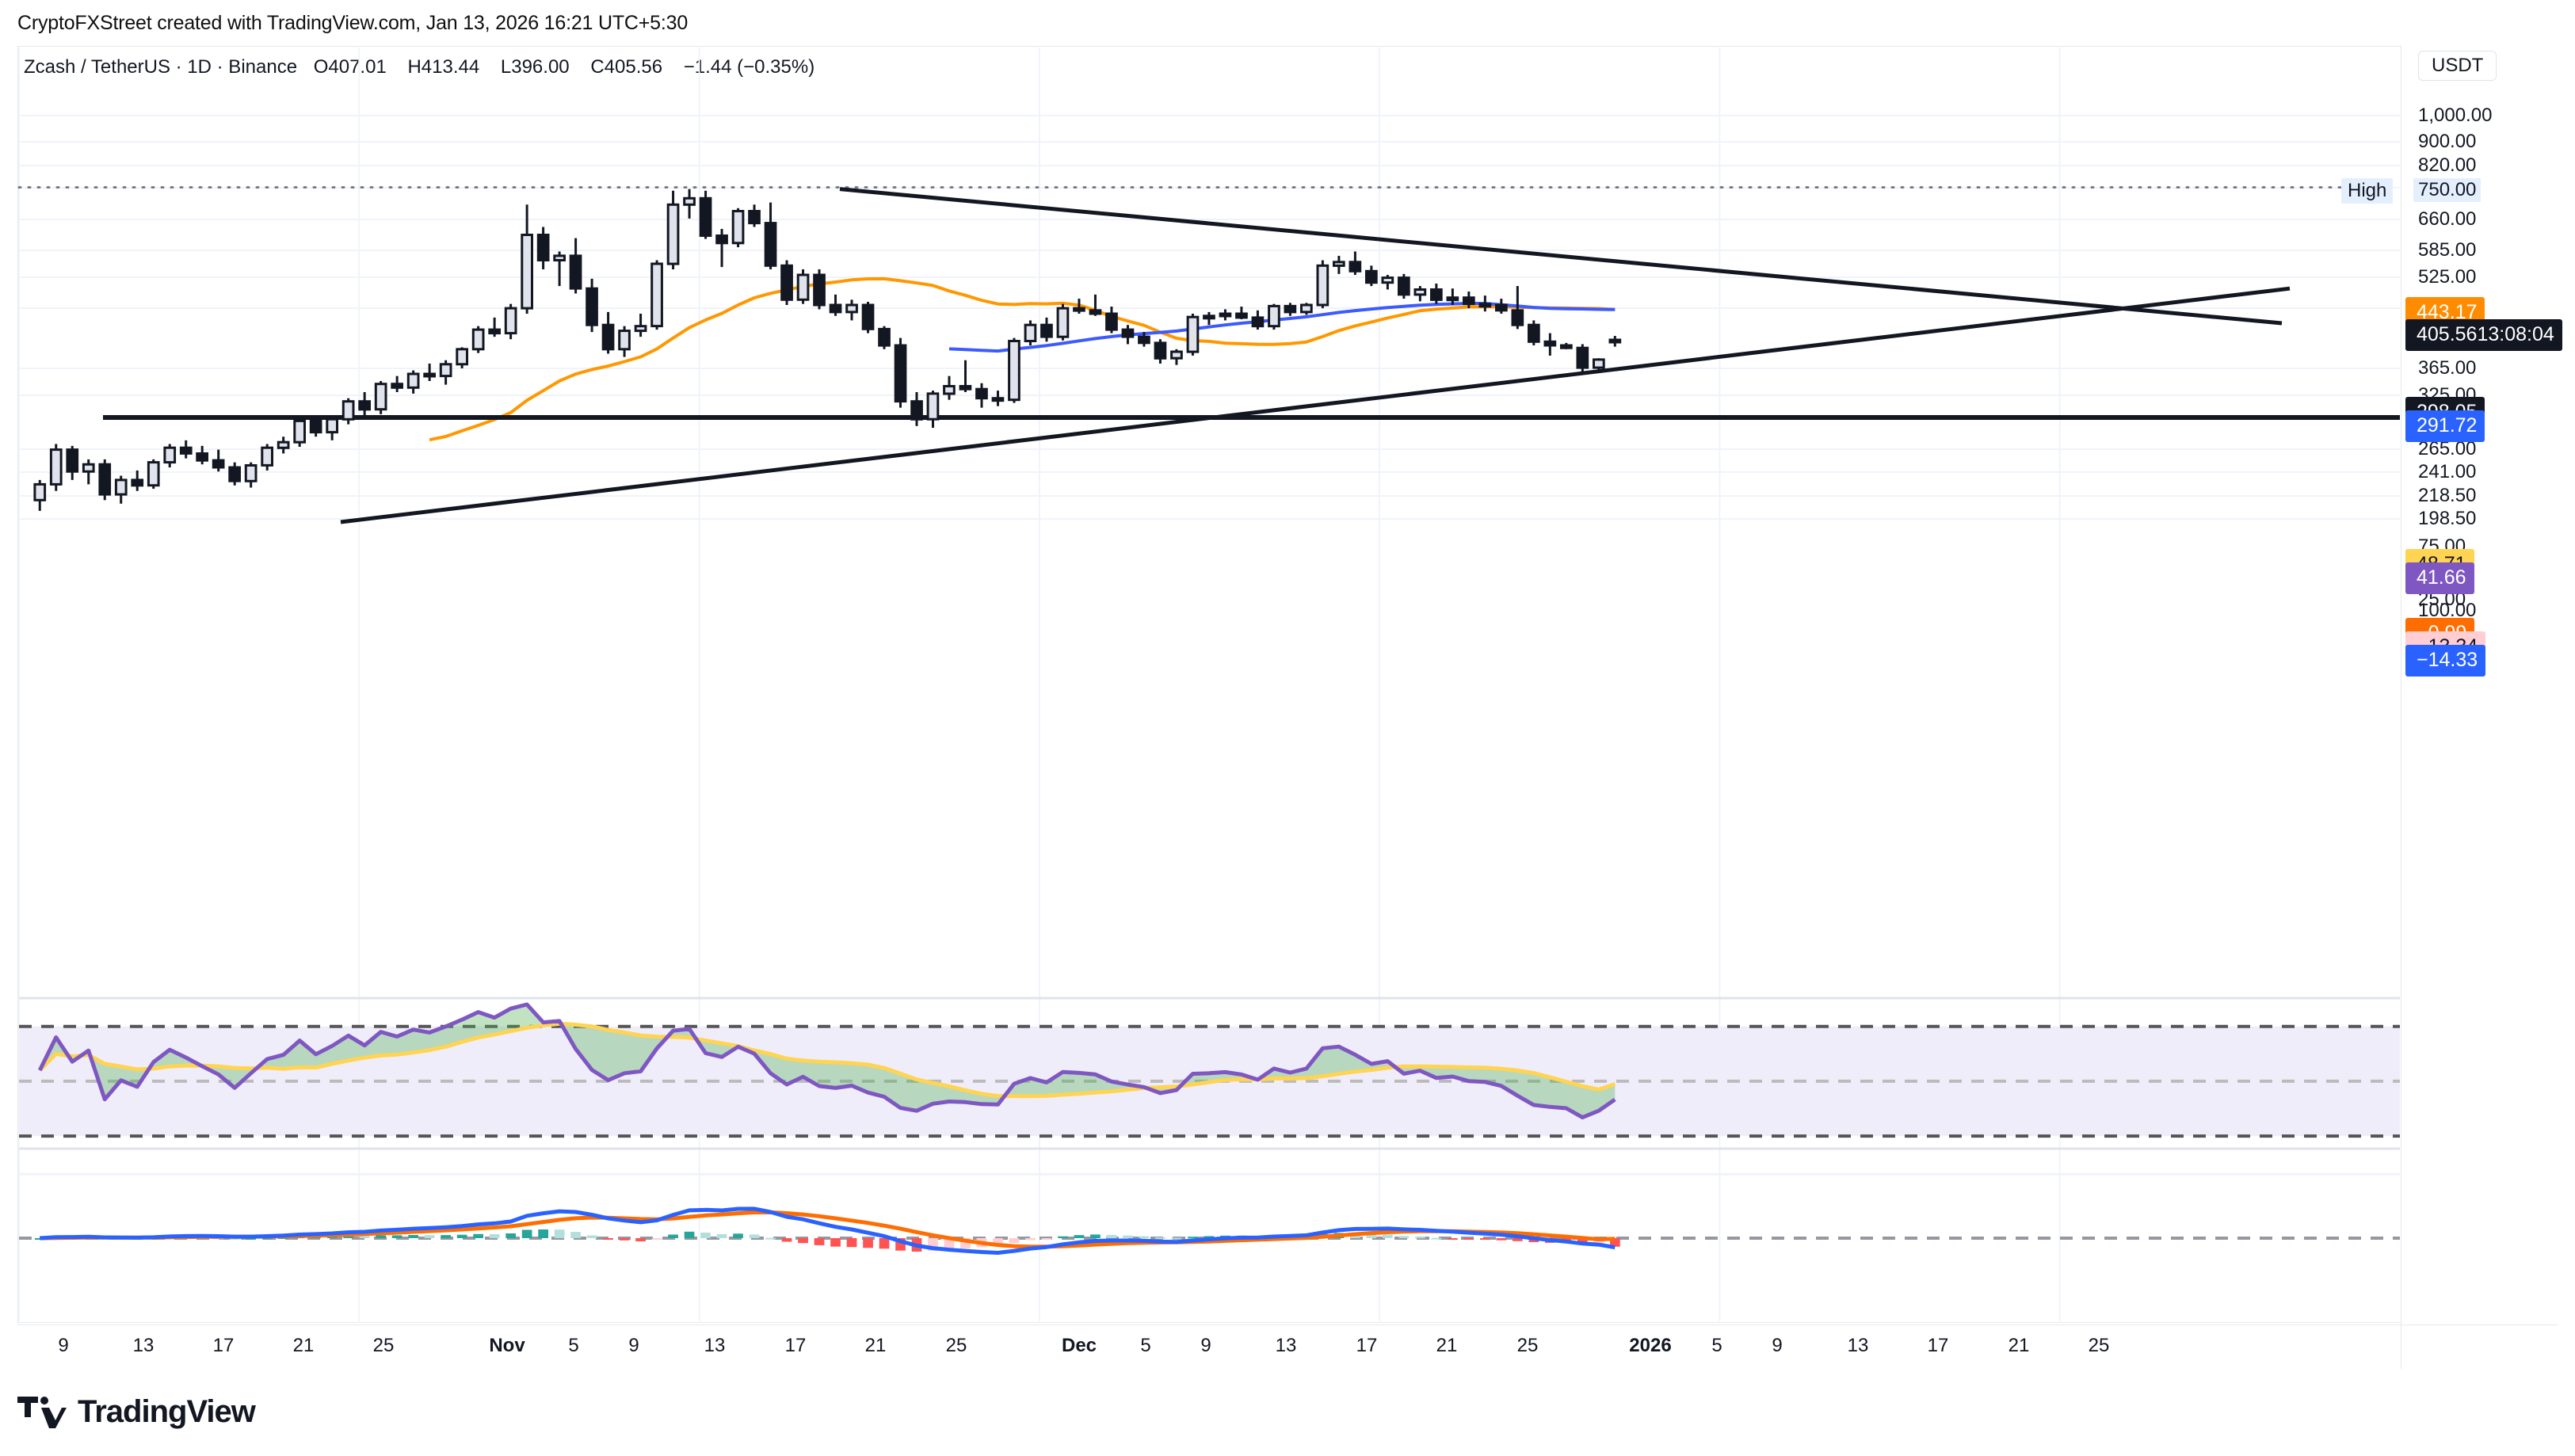  I want to click on price-axis-tick: 585.00, so click(2447, 250).